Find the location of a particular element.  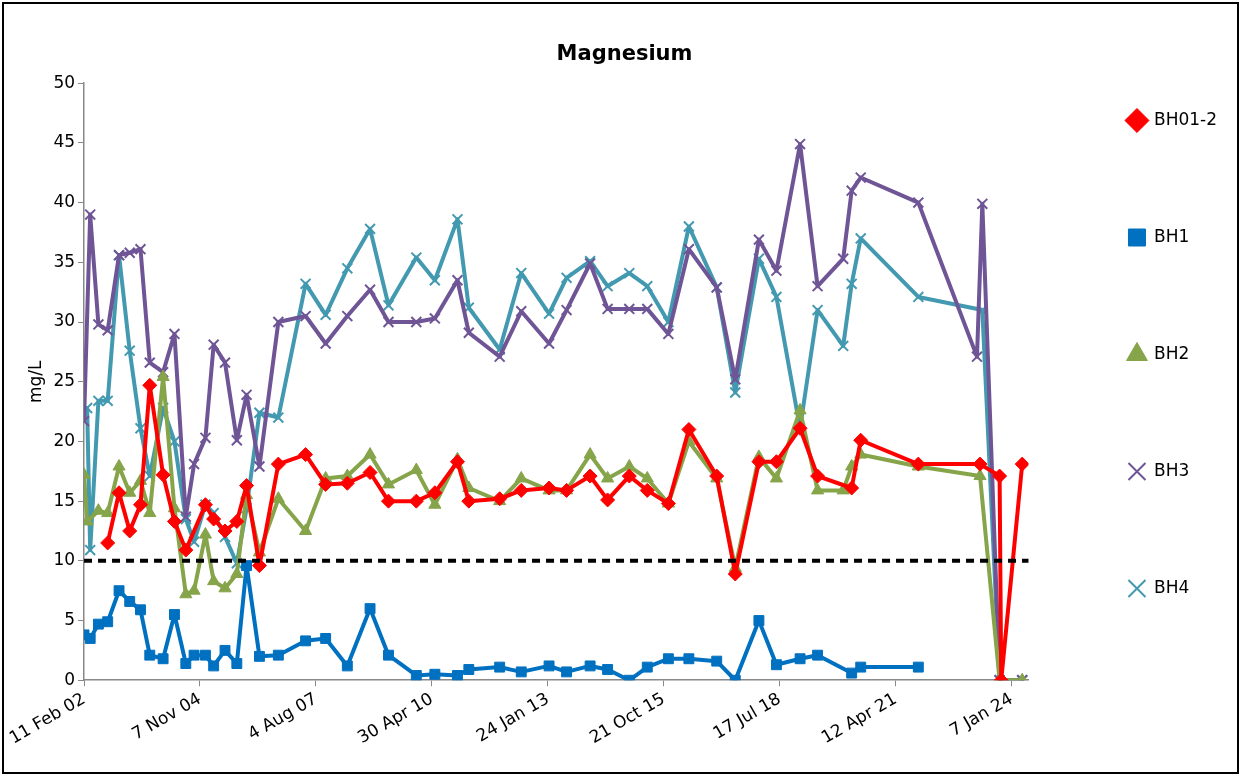

legend-label: BH01-2 is located at coordinates (1185, 118).